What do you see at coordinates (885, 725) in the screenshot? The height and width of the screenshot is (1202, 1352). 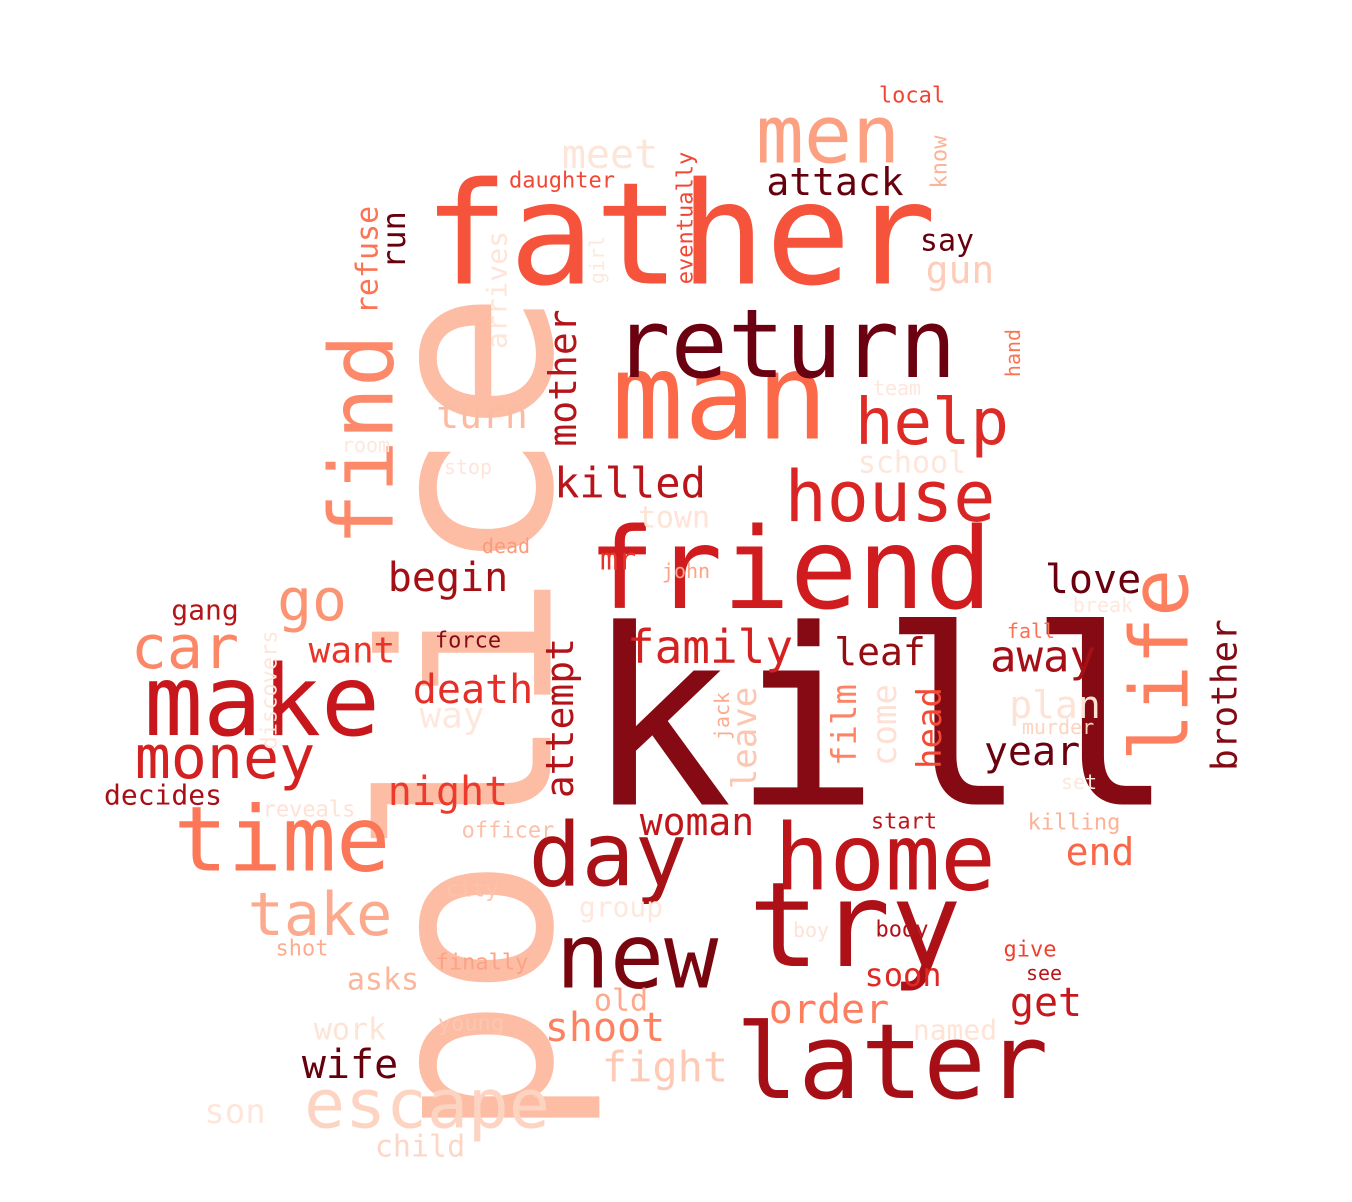 I see `cloud-word-come: come` at bounding box center [885, 725].